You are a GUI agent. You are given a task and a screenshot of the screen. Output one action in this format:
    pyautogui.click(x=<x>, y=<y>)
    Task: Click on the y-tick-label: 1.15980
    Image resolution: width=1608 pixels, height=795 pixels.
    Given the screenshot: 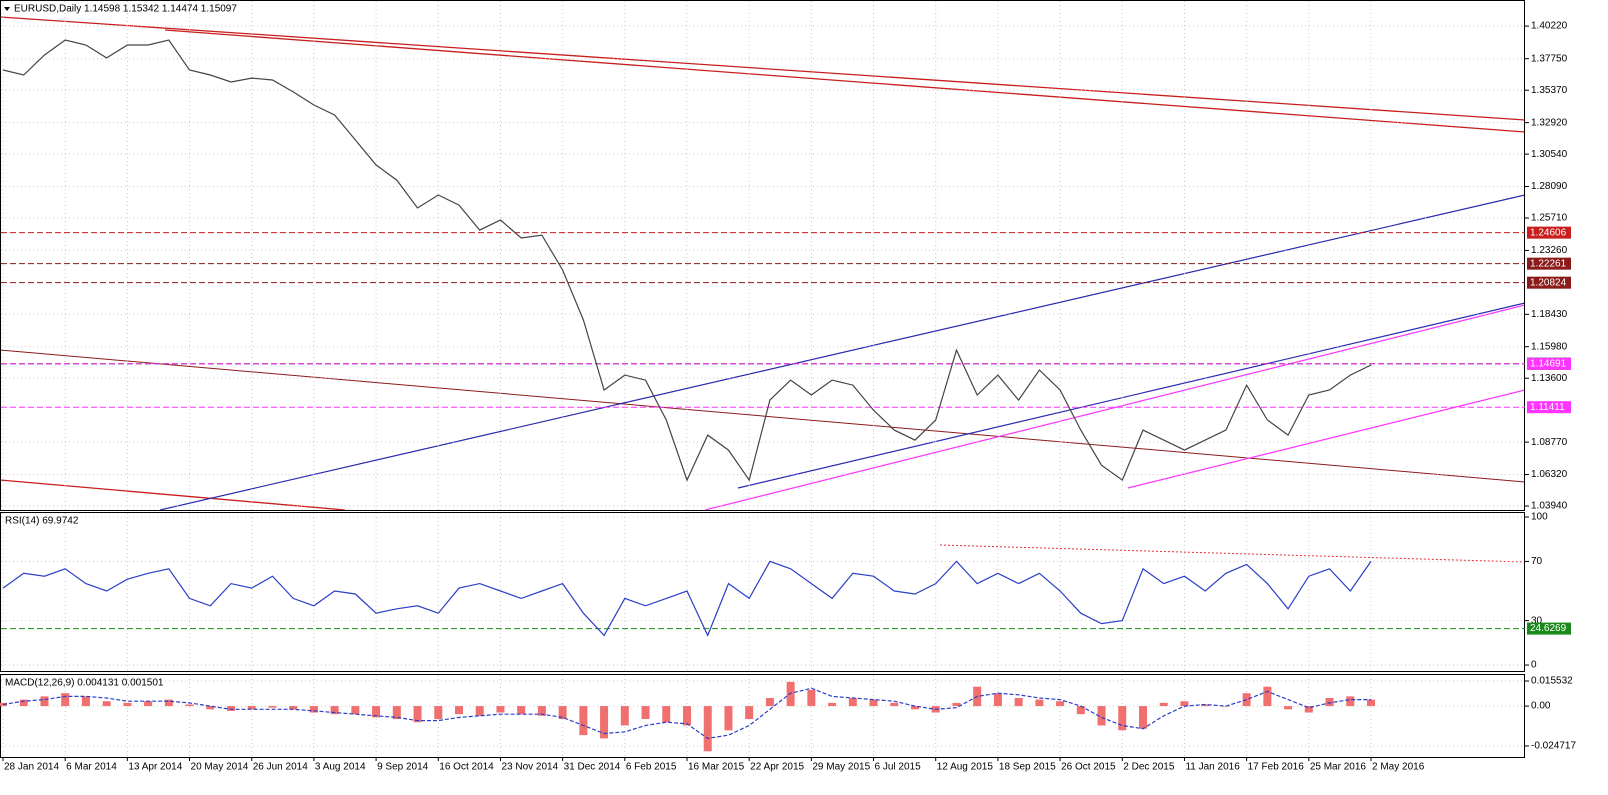 What is the action you would take?
    pyautogui.click(x=1549, y=346)
    